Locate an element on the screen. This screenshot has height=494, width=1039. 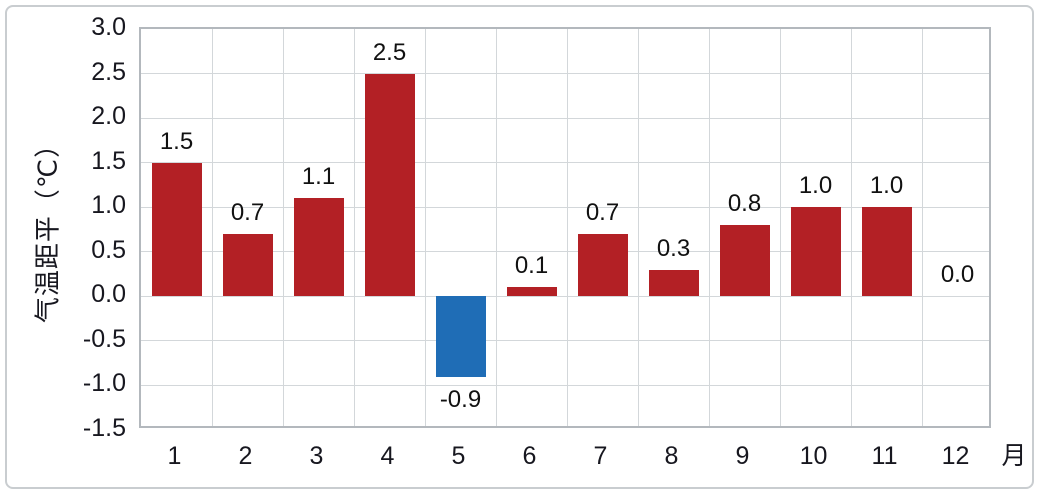
x-tick-label-month-3: 3 is located at coordinates (316, 456).